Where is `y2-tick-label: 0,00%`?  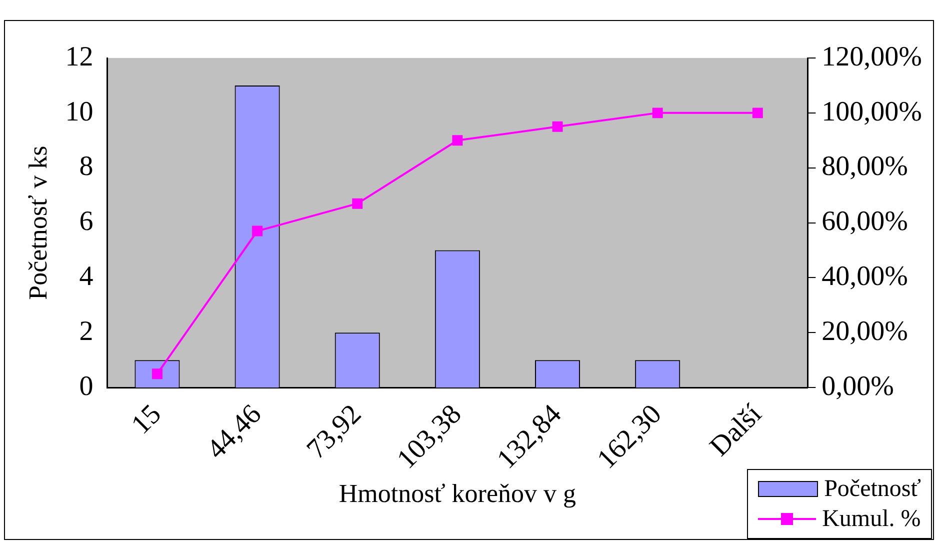 y2-tick-label: 0,00% is located at coordinates (858, 386).